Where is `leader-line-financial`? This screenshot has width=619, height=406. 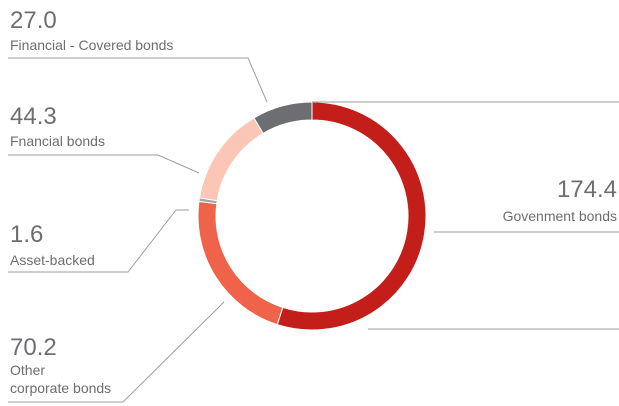 leader-line-financial is located at coordinates (104, 164).